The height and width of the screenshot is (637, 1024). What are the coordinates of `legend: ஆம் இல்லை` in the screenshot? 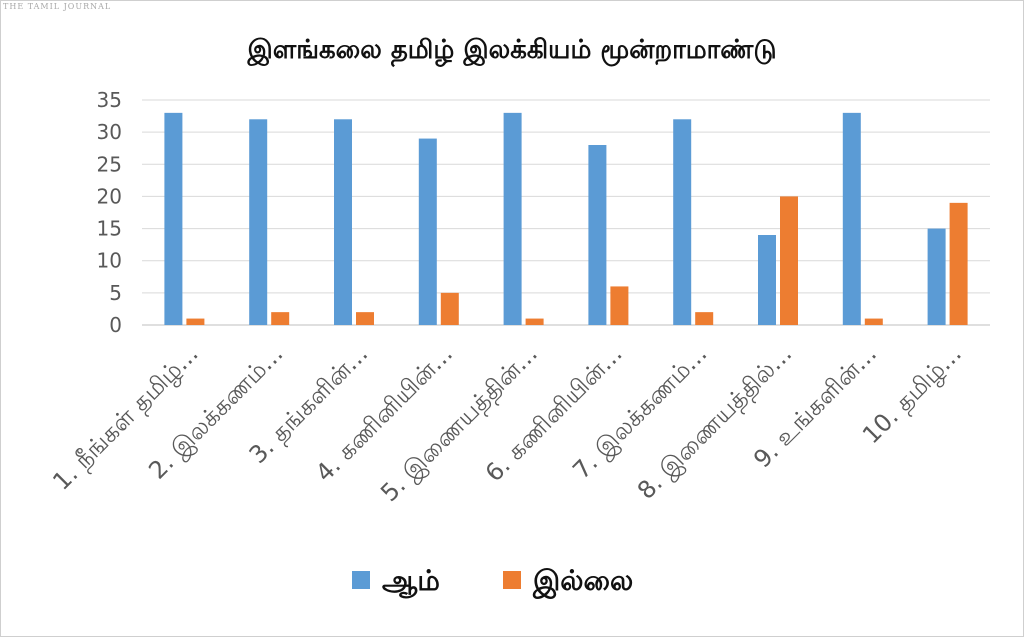 It's located at (492, 581).